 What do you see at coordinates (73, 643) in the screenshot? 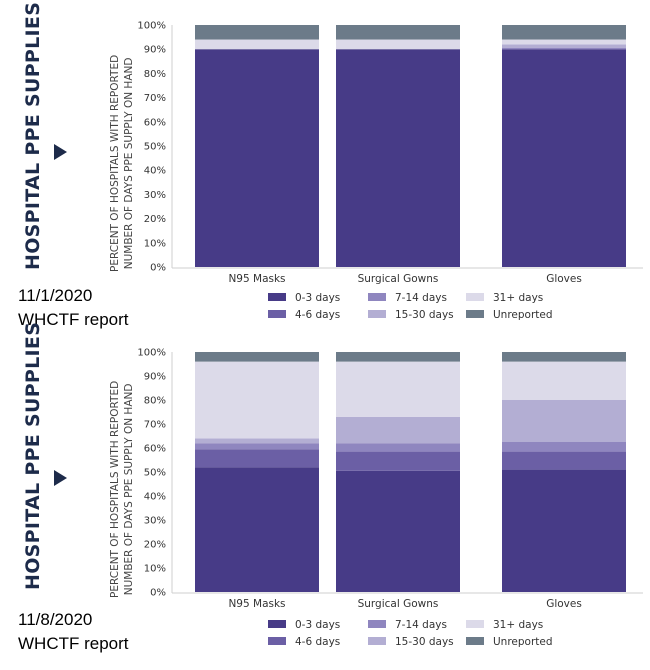
I see `caption-text-2: WHCTF report` at bounding box center [73, 643].